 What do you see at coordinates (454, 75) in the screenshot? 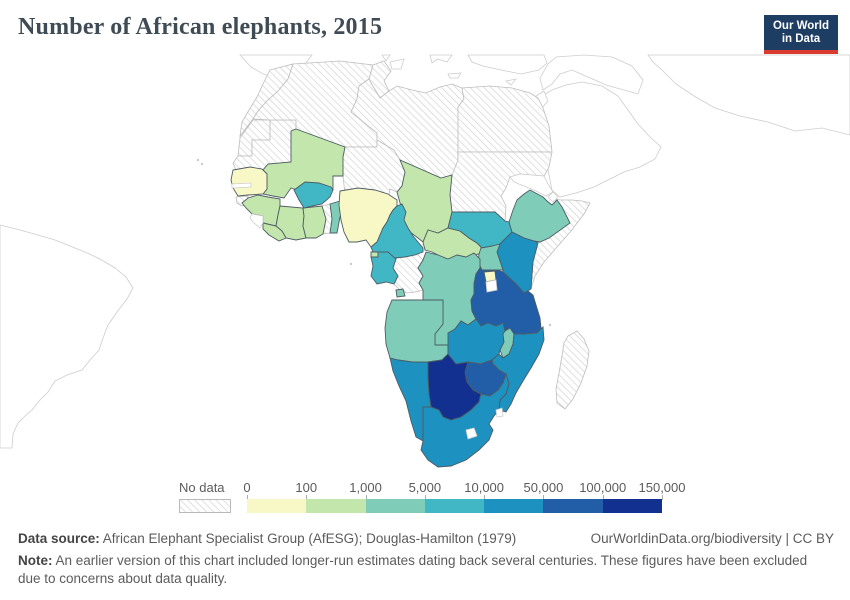
I see `outline-crete` at bounding box center [454, 75].